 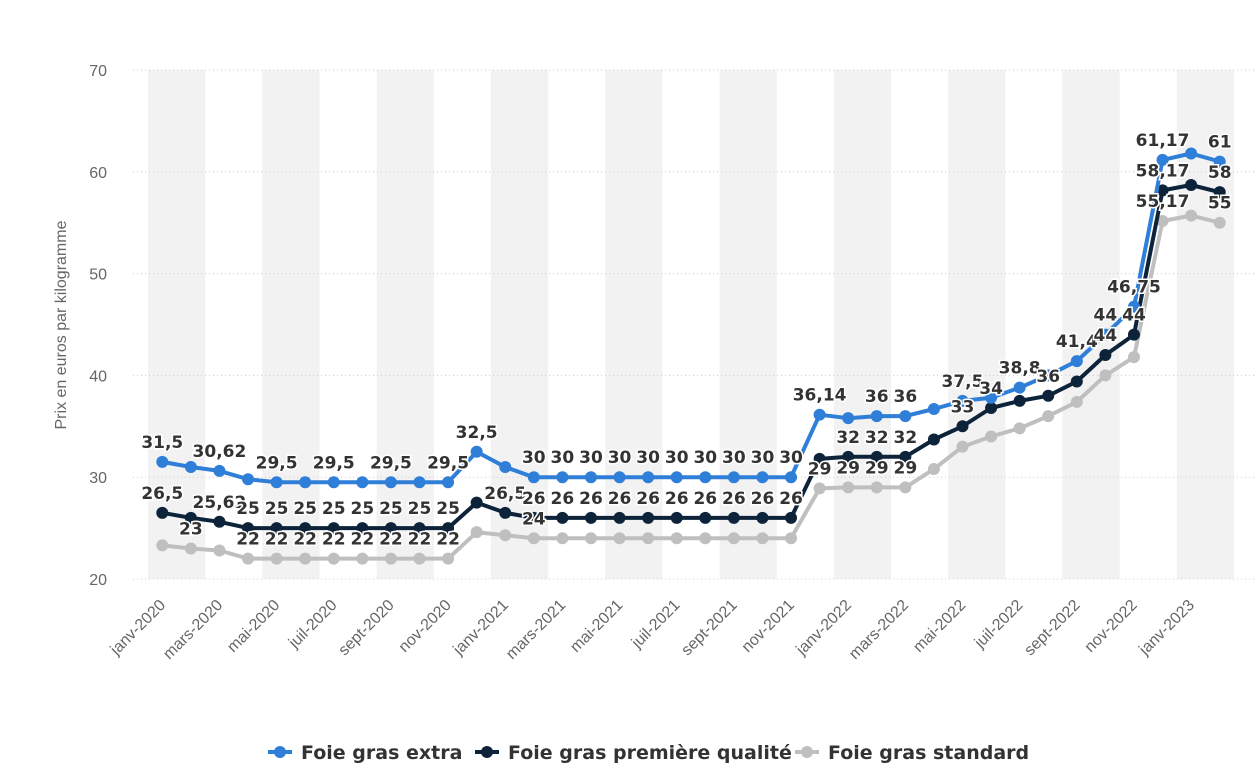 What do you see at coordinates (98, 376) in the screenshot?
I see `y-tick-label: 40` at bounding box center [98, 376].